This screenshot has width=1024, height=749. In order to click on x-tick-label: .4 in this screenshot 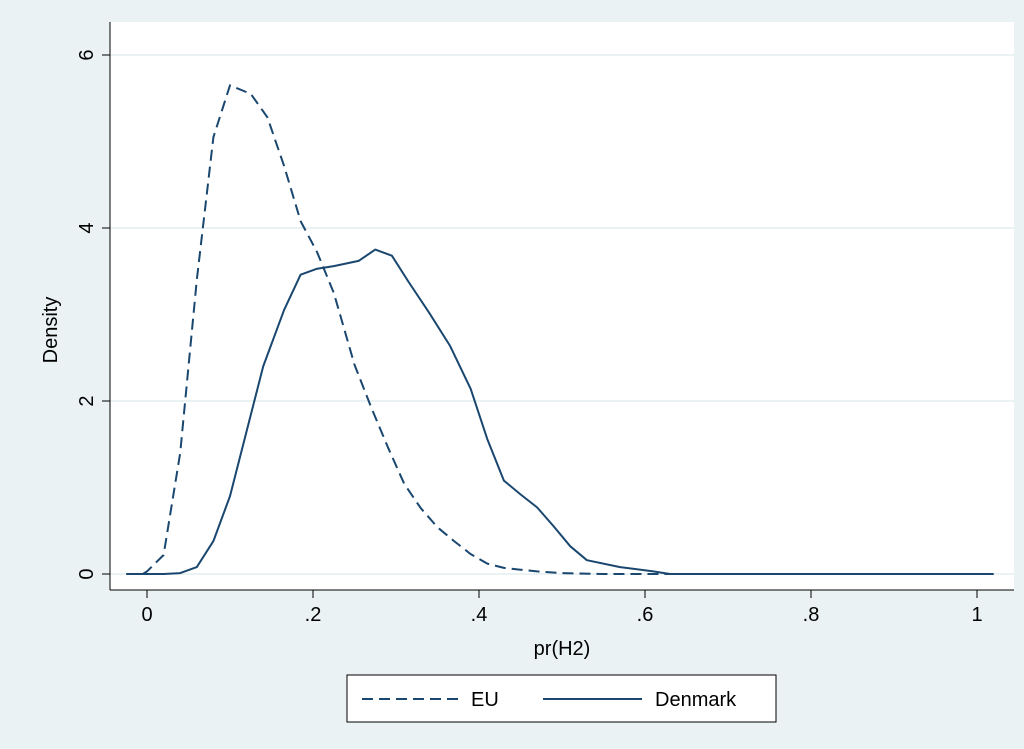, I will do `click(479, 615)`.